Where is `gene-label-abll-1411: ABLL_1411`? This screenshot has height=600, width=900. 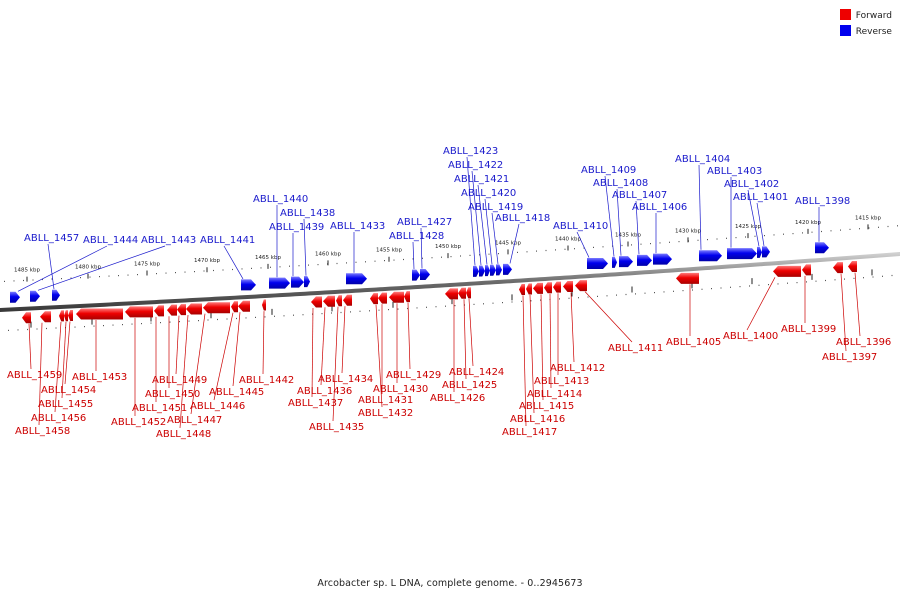 gene-label-abll-1411: ABLL_1411 is located at coordinates (635, 348).